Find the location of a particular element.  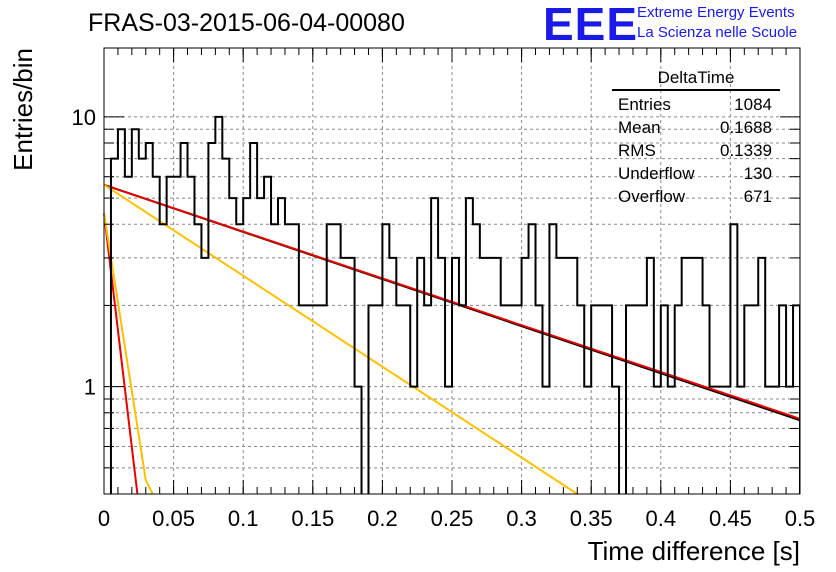

x-axis-label: Time difference [s] is located at coordinates (694, 551).